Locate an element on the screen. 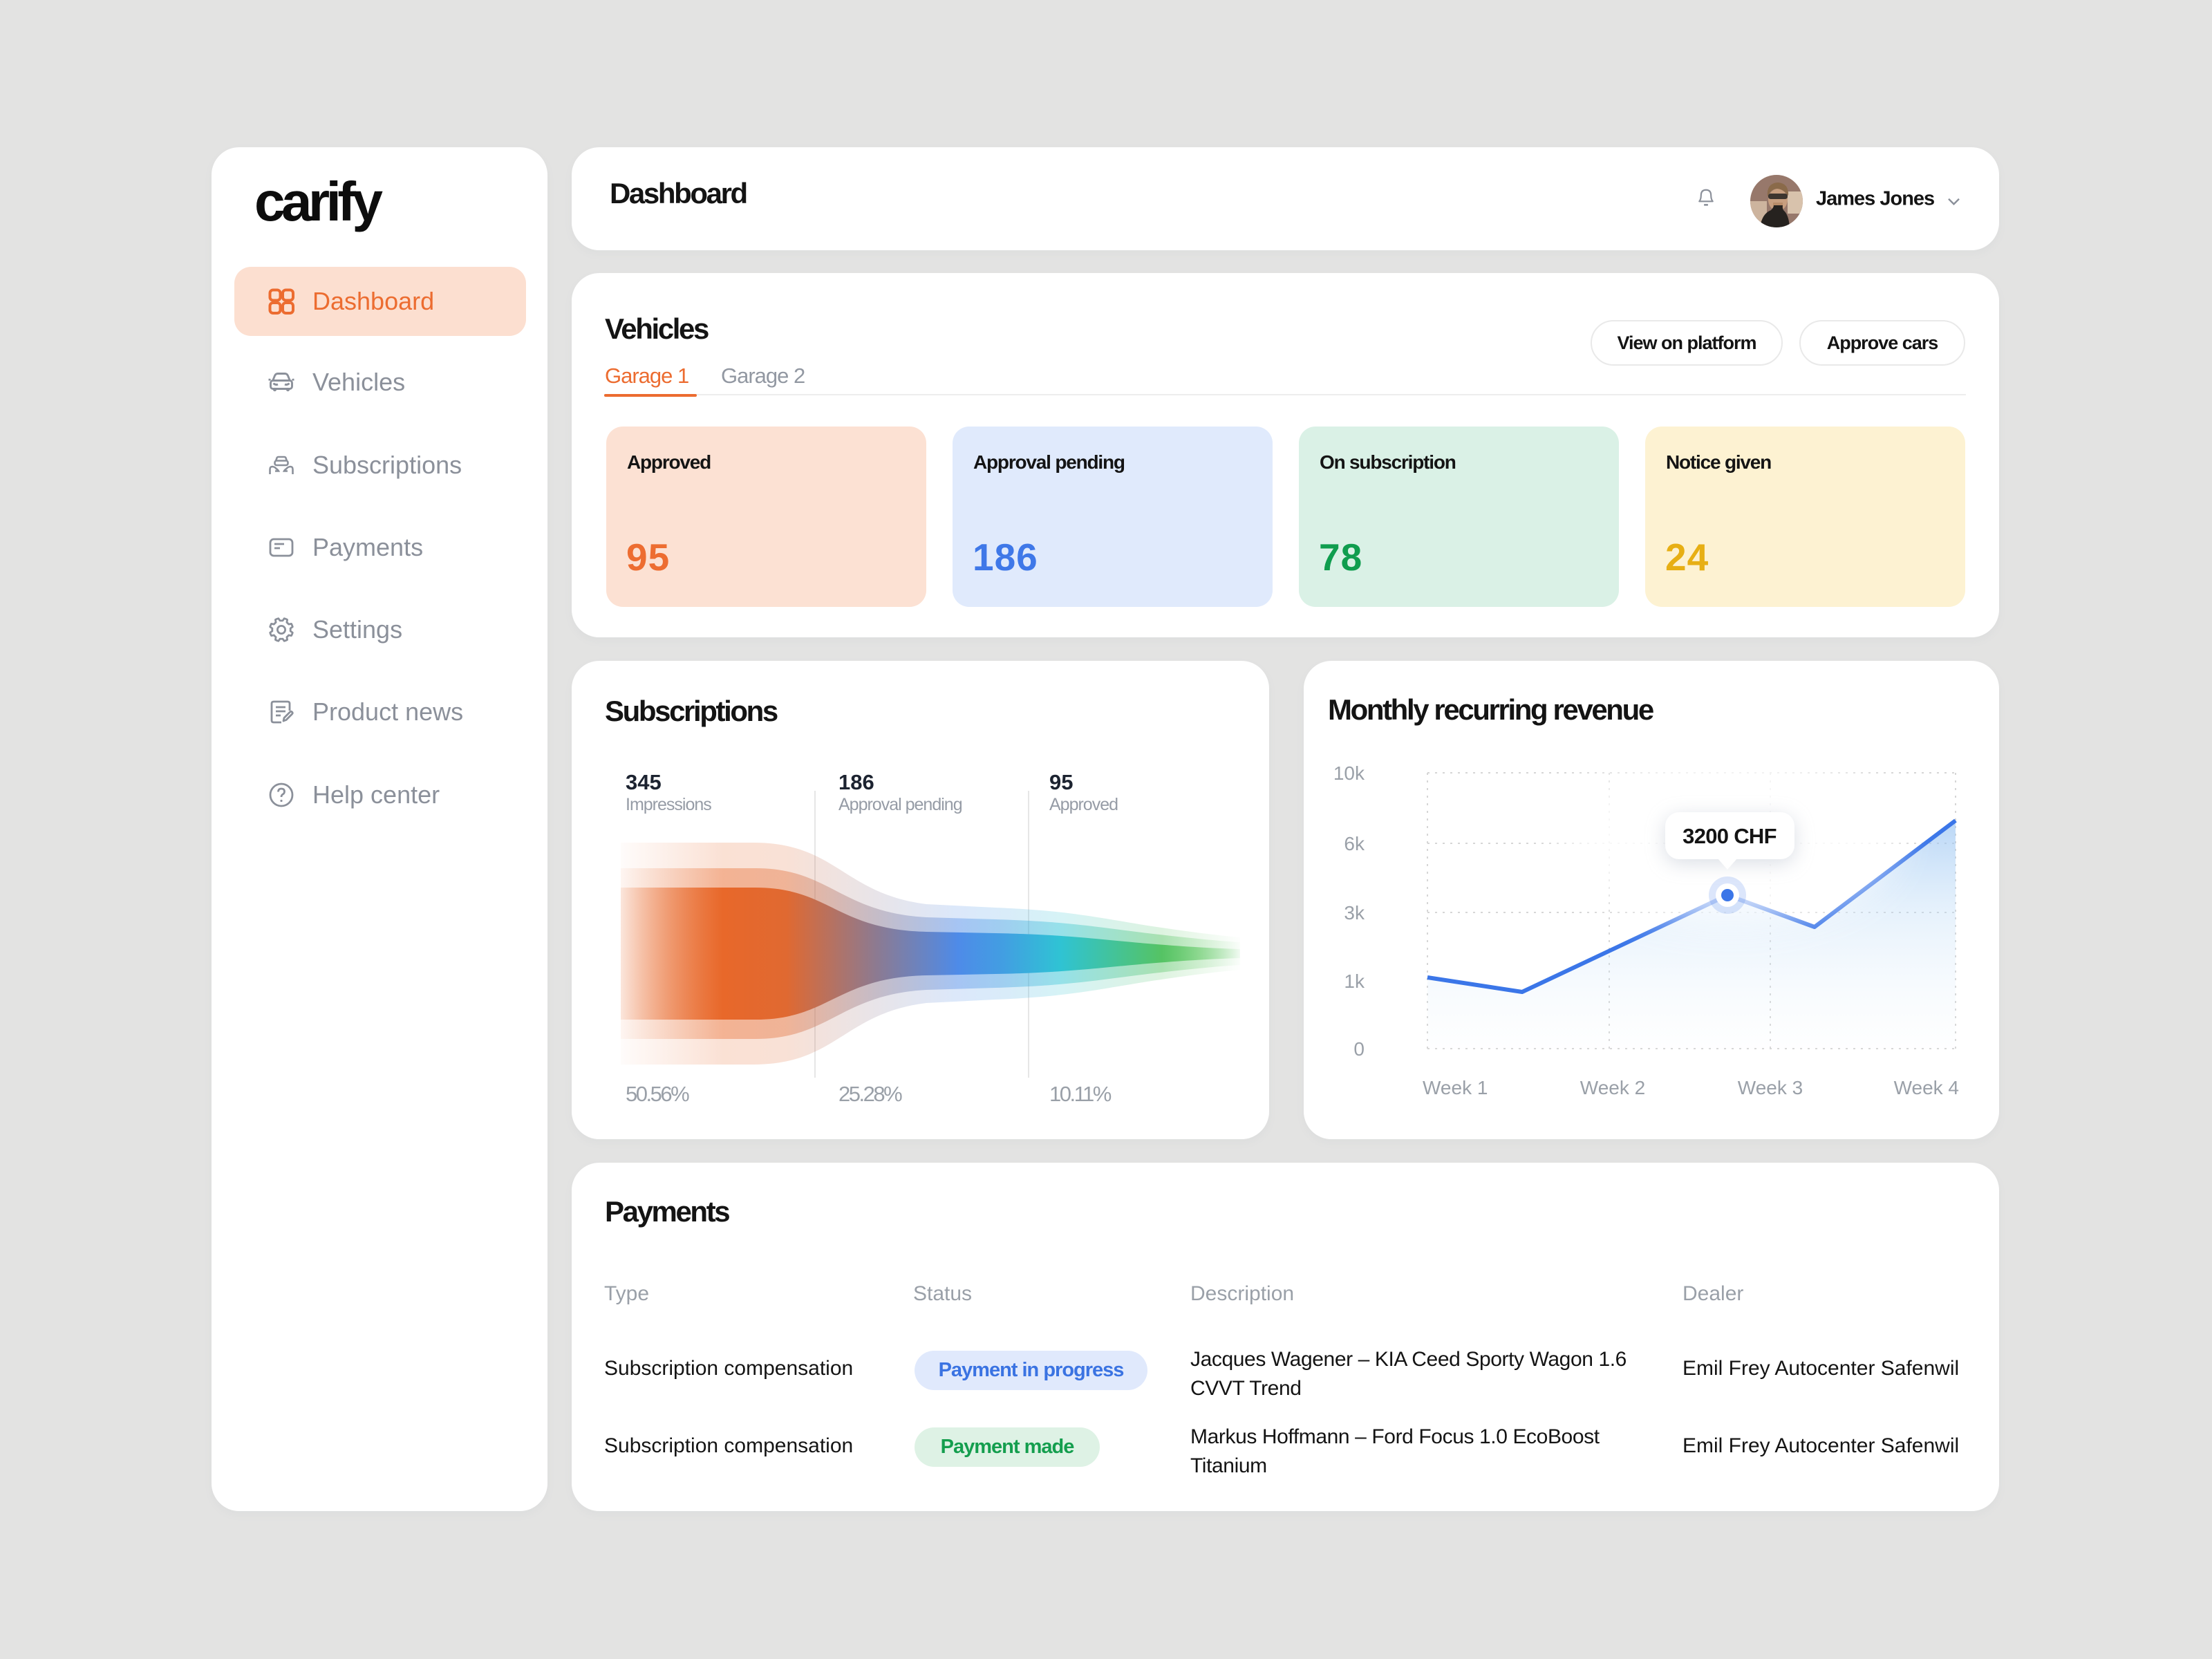 This screenshot has width=2212, height=1659. svg-text: Week 4 is located at coordinates (1926, 1087).